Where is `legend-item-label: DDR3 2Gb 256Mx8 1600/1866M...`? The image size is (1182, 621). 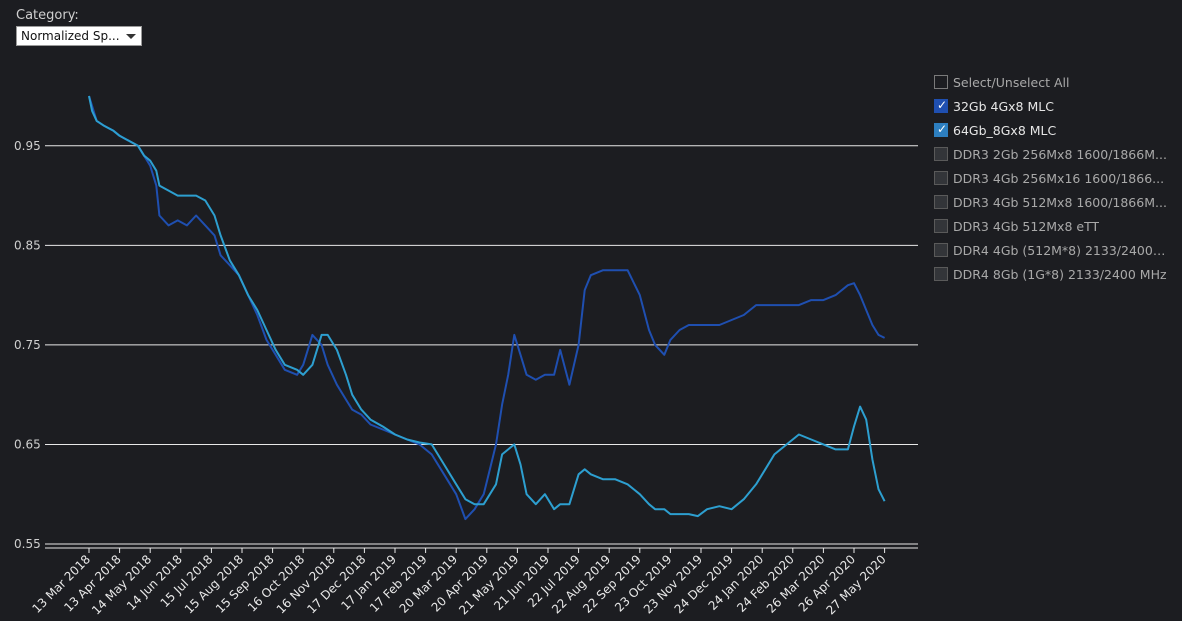 legend-item-label: DDR3 2Gb 256Mx8 1600/1866M... is located at coordinates (1060, 154).